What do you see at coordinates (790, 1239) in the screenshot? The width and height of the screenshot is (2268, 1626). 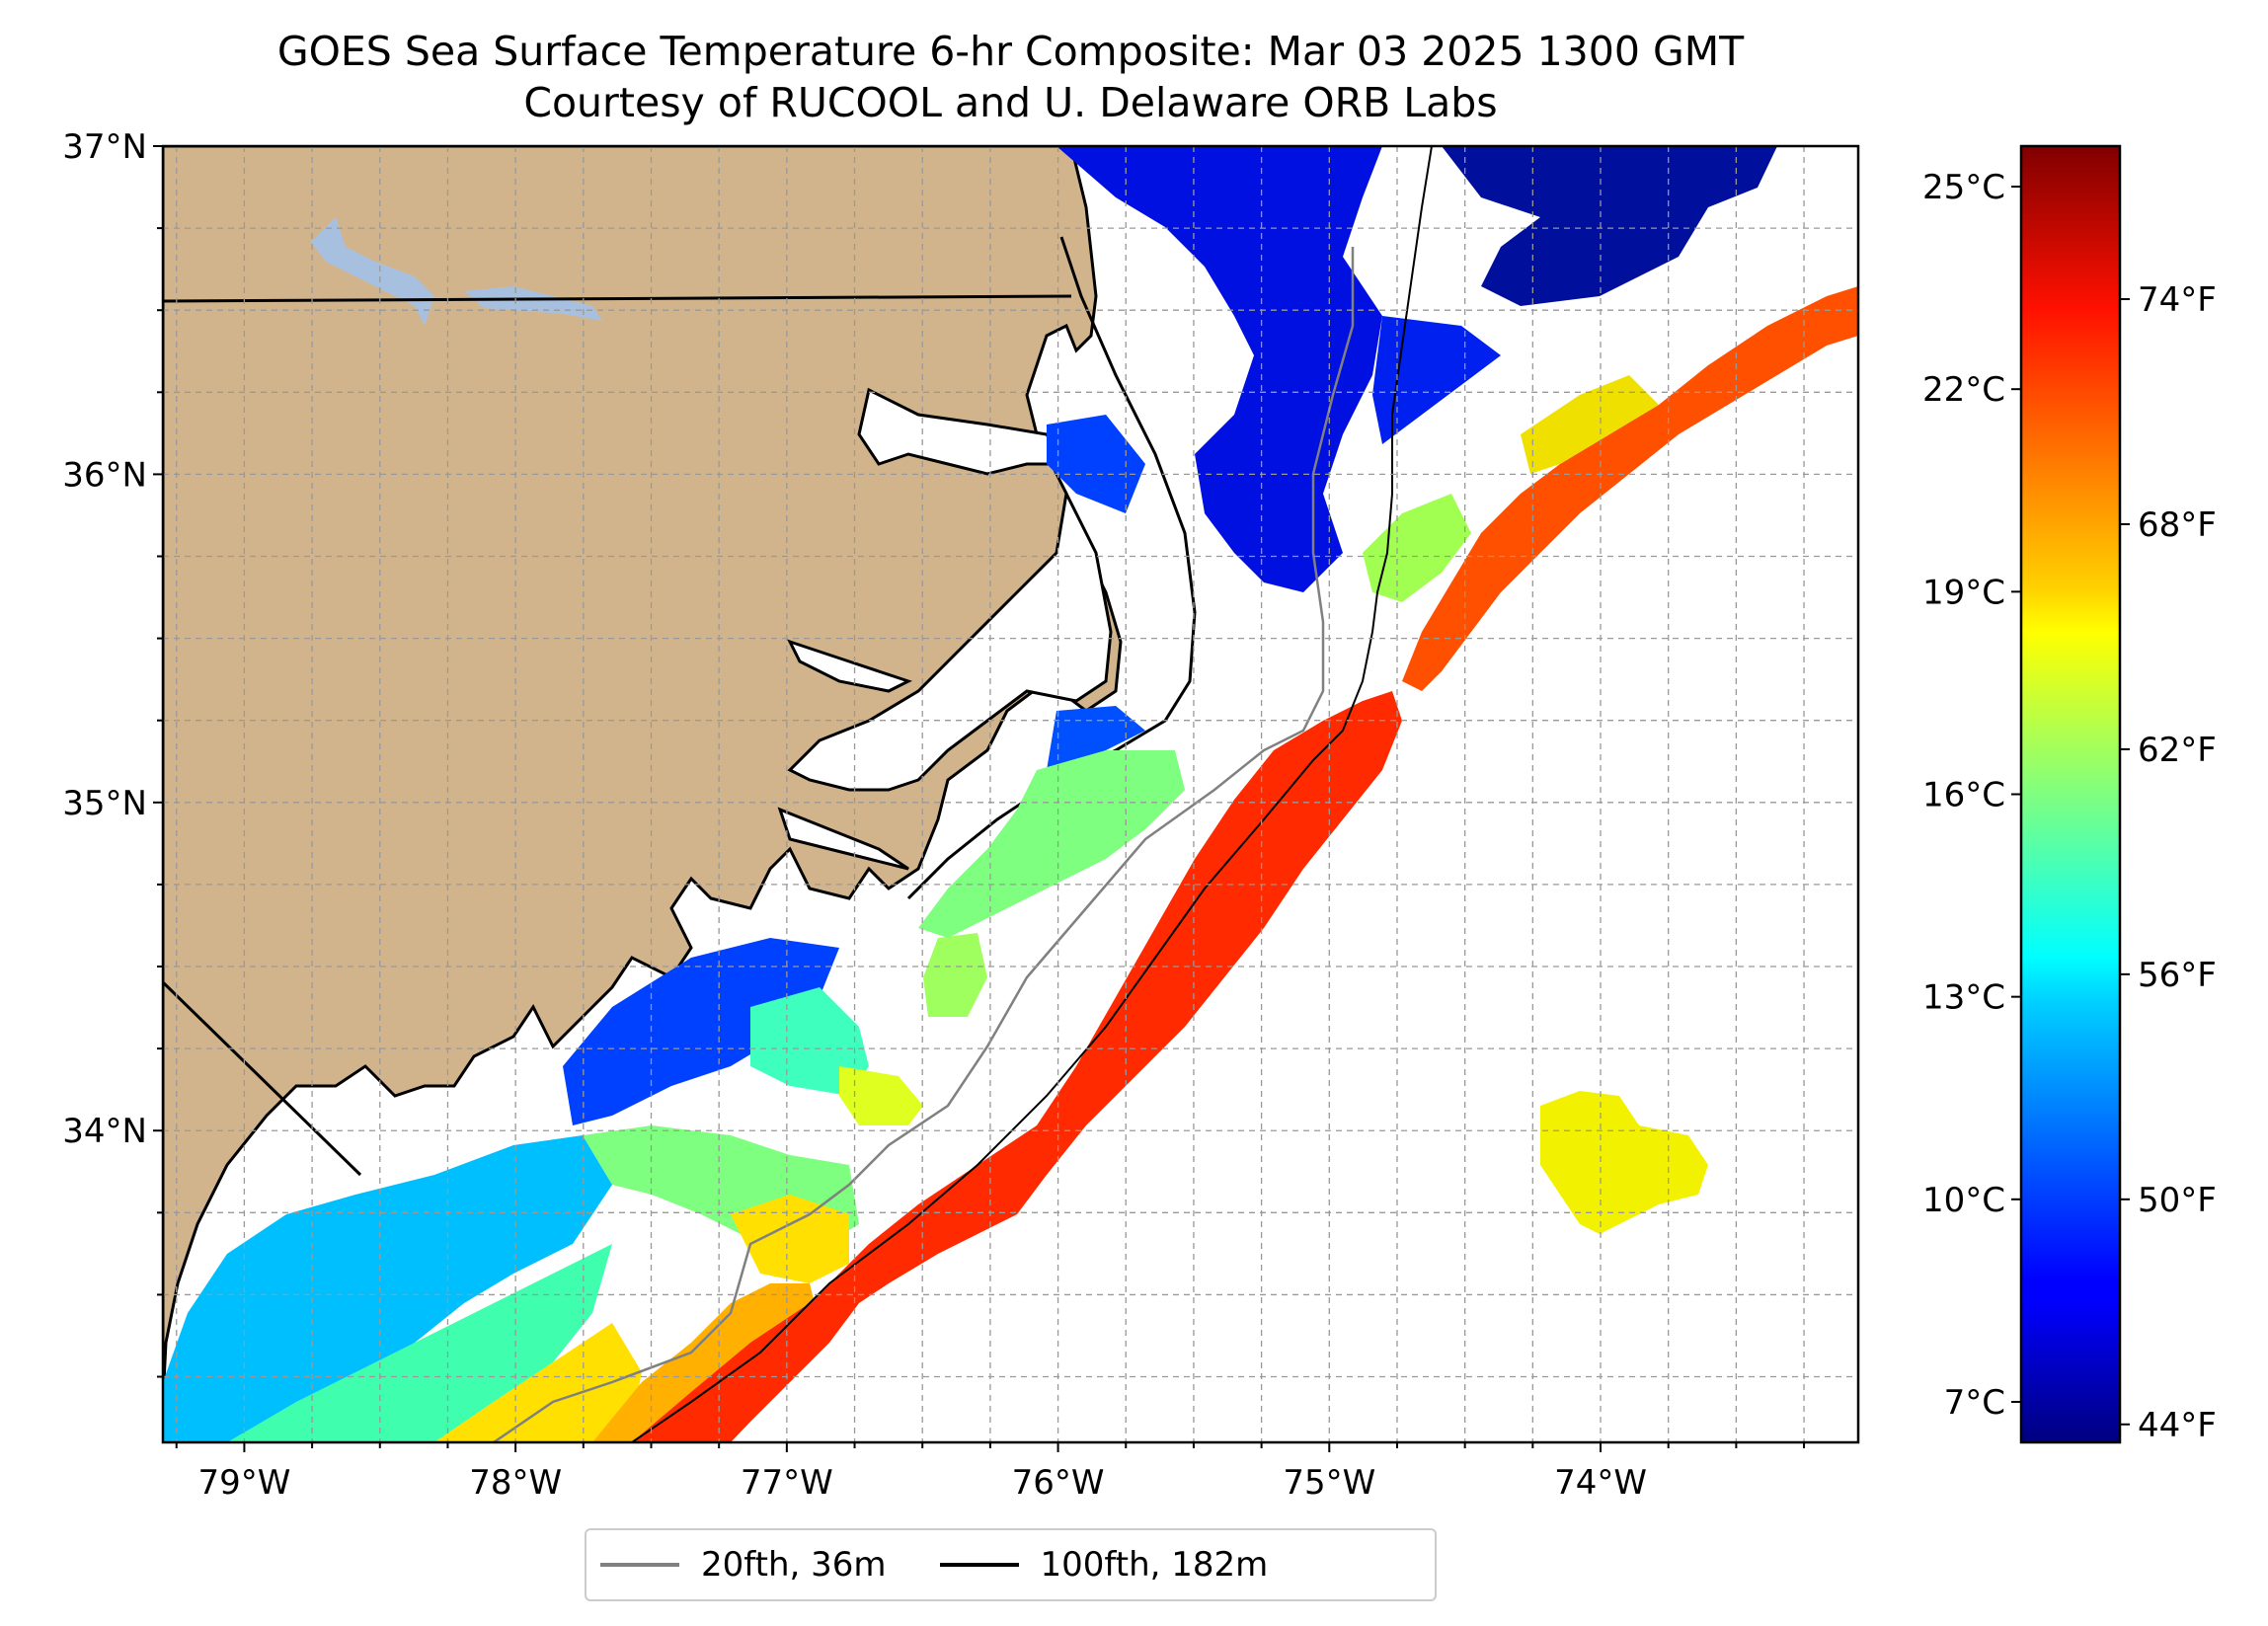 I see `sst-cape-fear-yellow` at bounding box center [790, 1239].